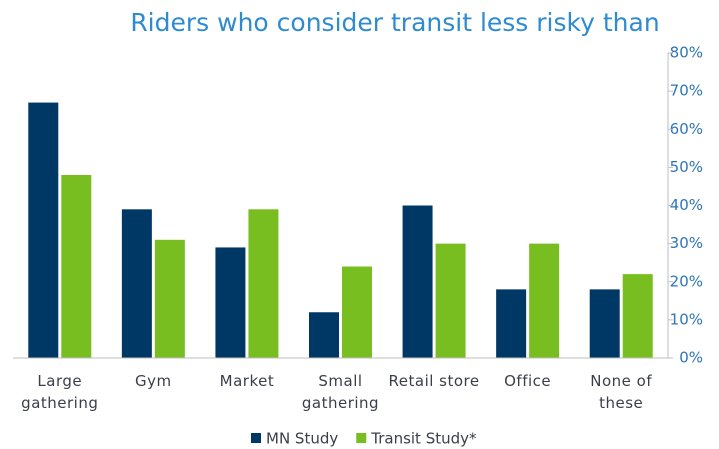  What do you see at coordinates (302, 439) in the screenshot?
I see `legend-label: MN Study` at bounding box center [302, 439].